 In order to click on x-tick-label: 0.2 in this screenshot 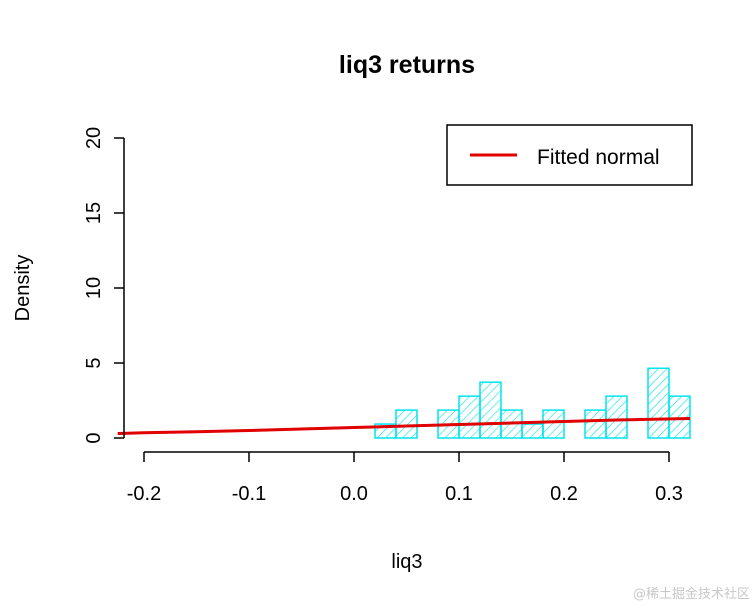, I will do `click(564, 494)`.